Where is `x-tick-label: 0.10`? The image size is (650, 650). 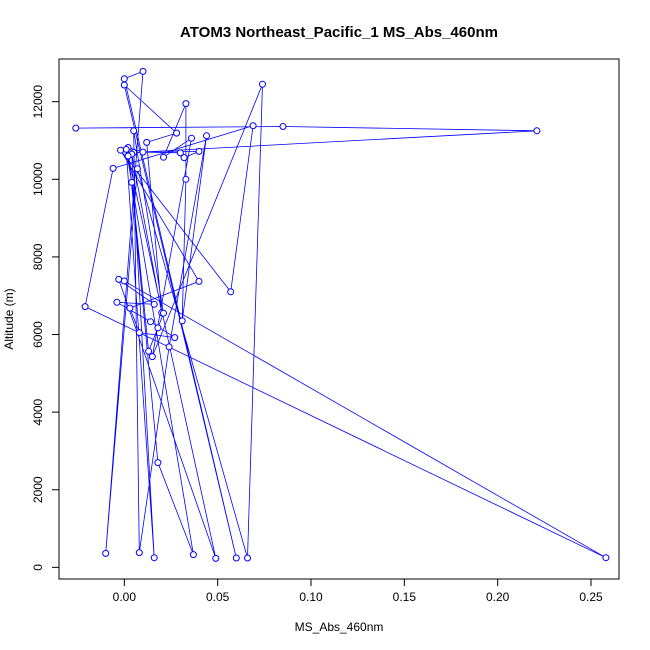
x-tick-label: 0.10 is located at coordinates (311, 597).